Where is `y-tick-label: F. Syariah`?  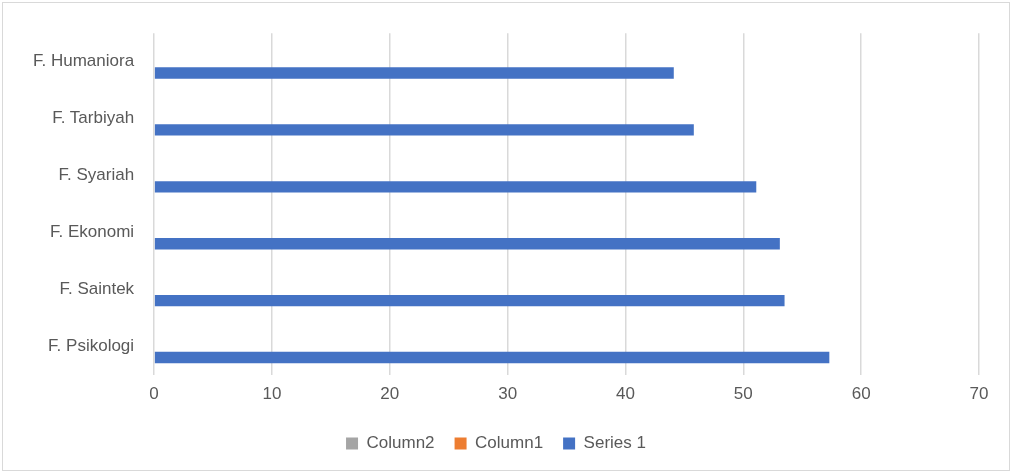 y-tick-label: F. Syariah is located at coordinates (96, 175).